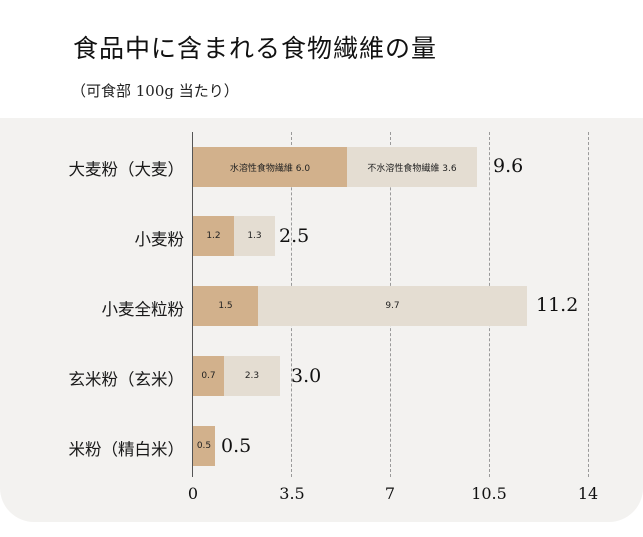  What do you see at coordinates (255, 48) in the screenshot?
I see `chart-title: 食品中に含まれる食物繊維の量` at bounding box center [255, 48].